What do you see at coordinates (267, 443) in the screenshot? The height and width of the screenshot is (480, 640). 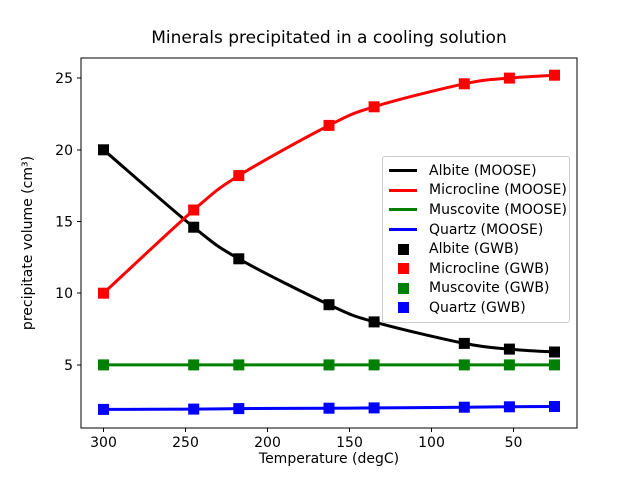 I see `x-tick-label: 200` at bounding box center [267, 443].